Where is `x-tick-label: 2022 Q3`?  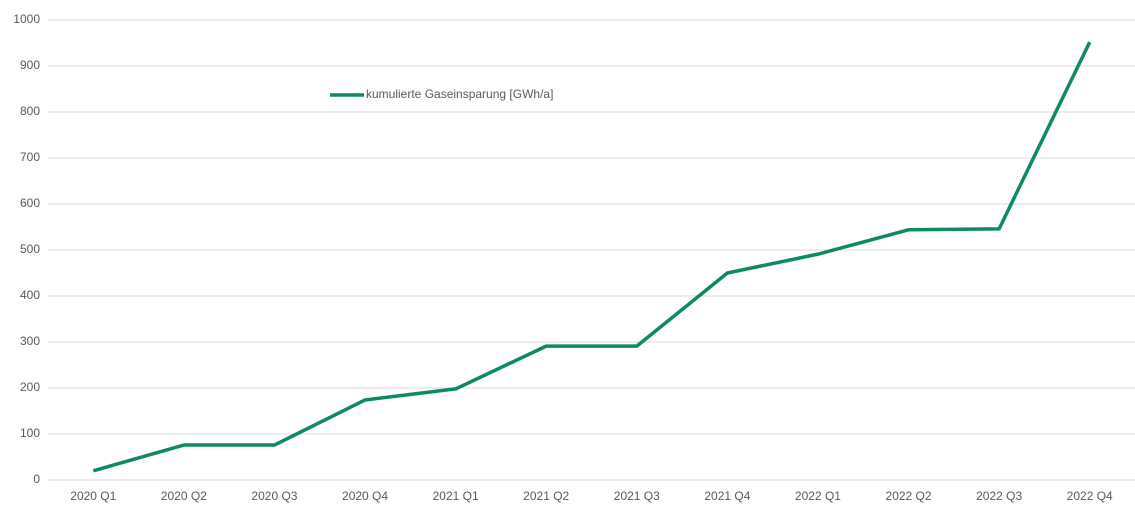
x-tick-label: 2022 Q3 is located at coordinates (999, 496).